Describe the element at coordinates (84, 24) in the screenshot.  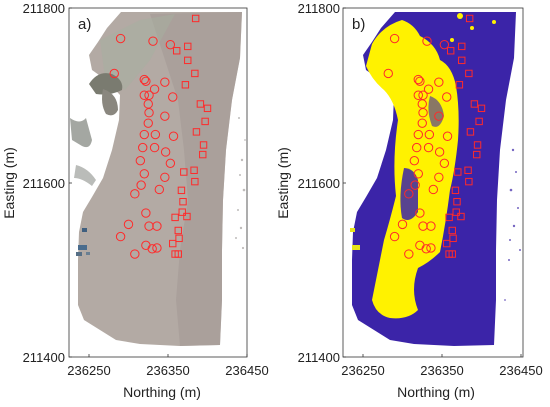
I see `panel-a-label: a)` at that location.